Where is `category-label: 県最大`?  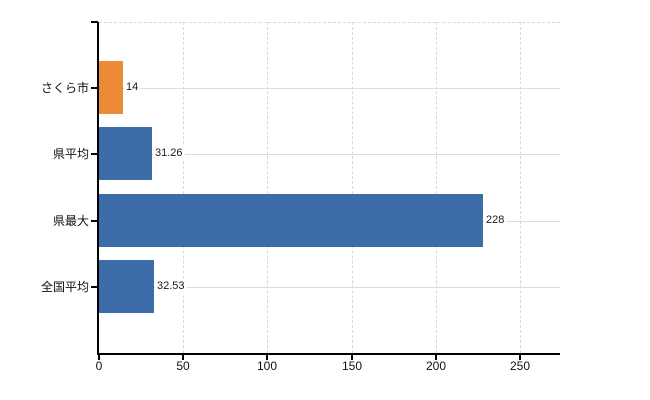
category-label: 県最大 is located at coordinates (70, 221).